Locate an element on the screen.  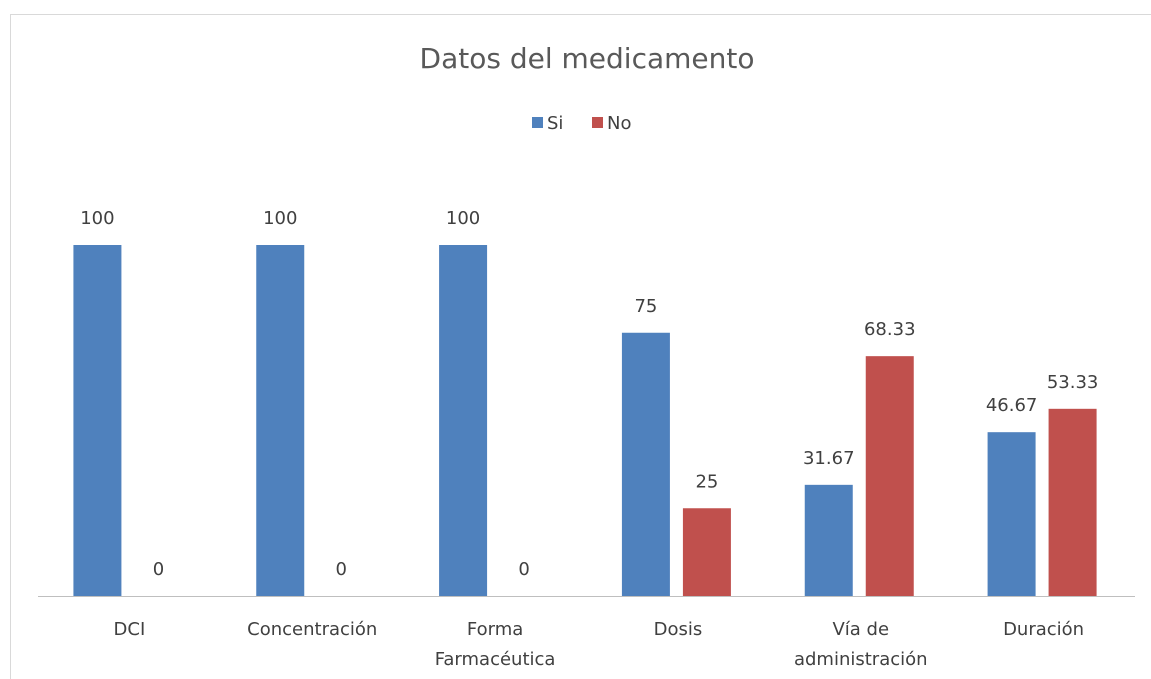
legend-label: No is located at coordinates (619, 123).